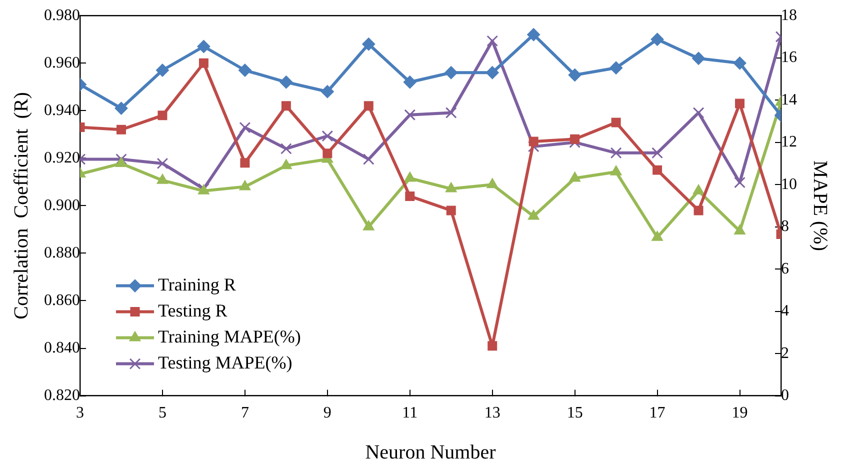  Describe the element at coordinates (785, 395) in the screenshot. I see `y2-tick-label: 0` at that location.